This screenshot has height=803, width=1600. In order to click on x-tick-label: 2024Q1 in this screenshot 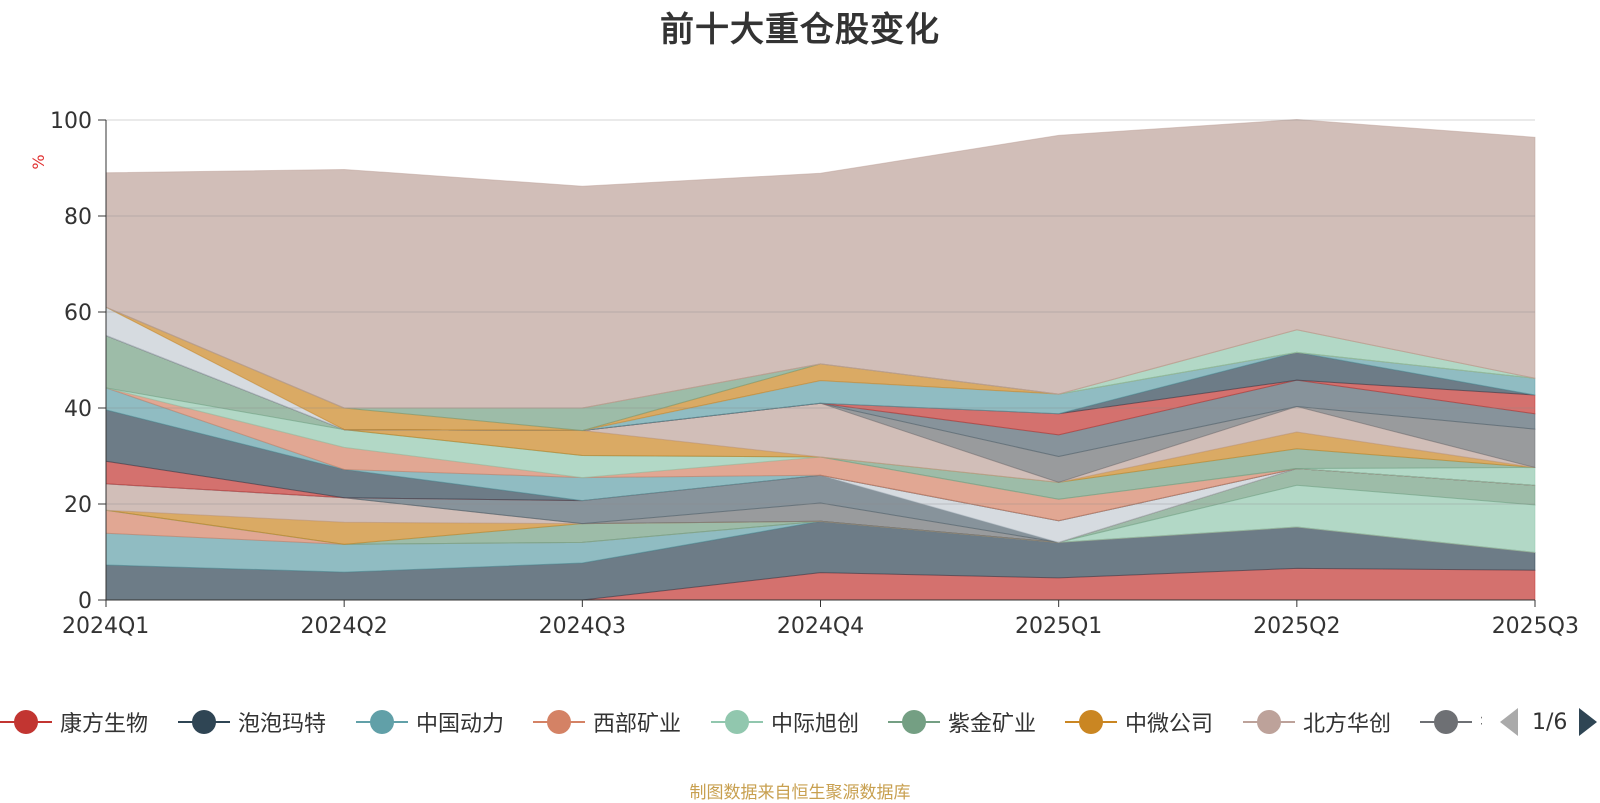, I will do `click(105, 626)`.